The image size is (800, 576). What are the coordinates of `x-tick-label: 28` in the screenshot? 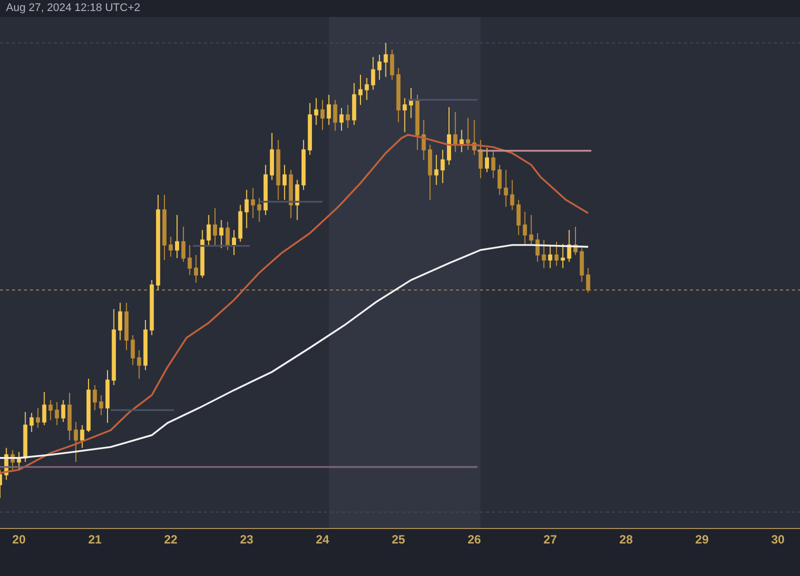 It's located at (626, 539).